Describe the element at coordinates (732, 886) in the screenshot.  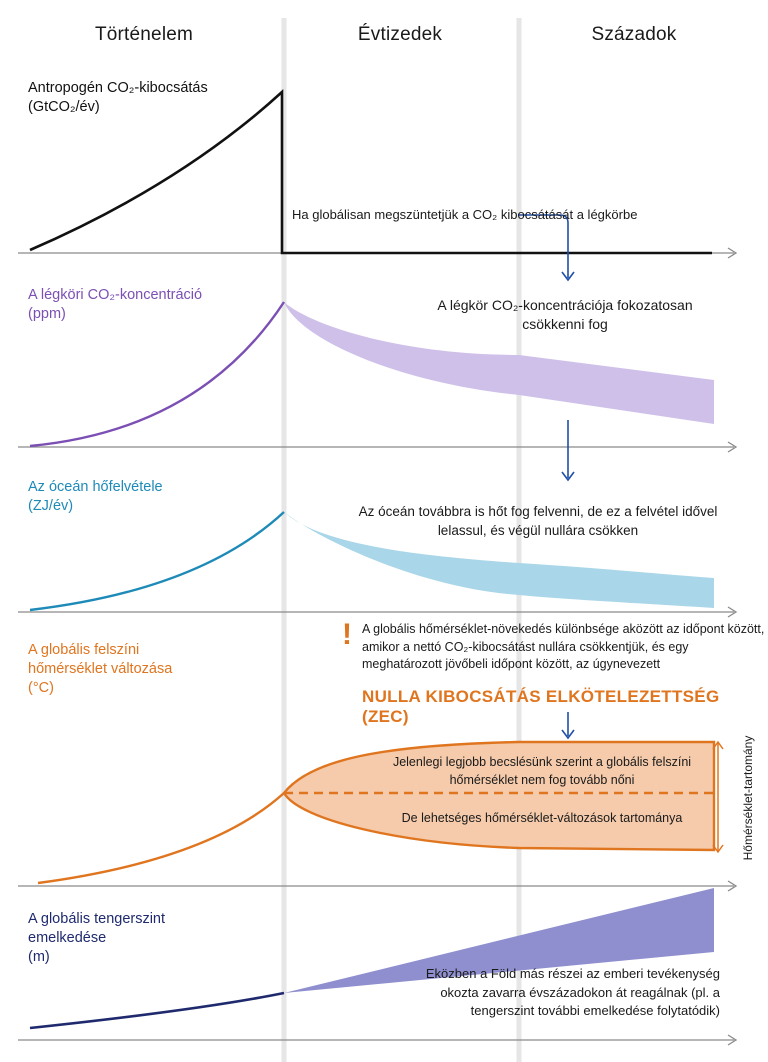
I see `axis-temperature-arrowhead` at that location.